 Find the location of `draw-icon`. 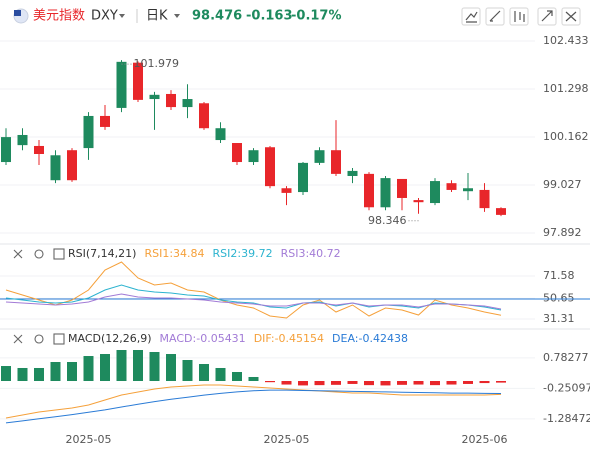

draw-icon is located at coordinates (495, 16).